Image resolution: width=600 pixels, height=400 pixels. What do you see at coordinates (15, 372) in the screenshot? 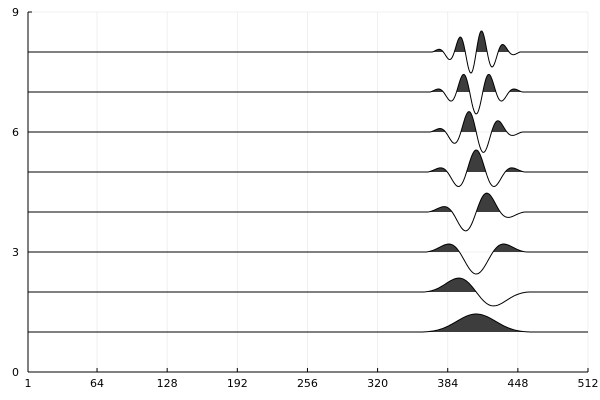
I see `y-tick-label: 0` at bounding box center [15, 372].